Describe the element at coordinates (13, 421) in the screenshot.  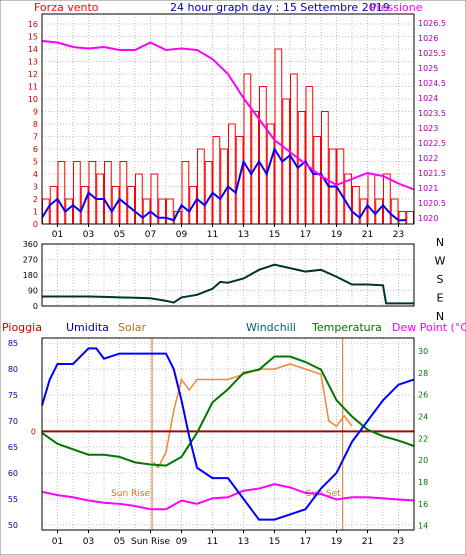
I see `humidity-tick-label: 70` at that location.